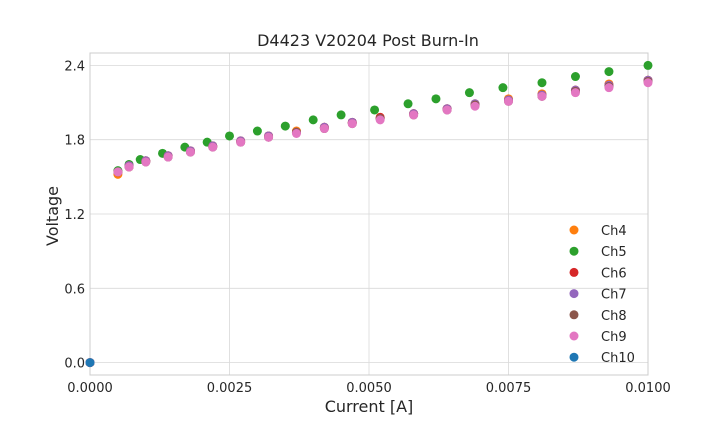  I want to click on y-axis-ticks: 0.0 0.6 1.2 1.8 2.4, so click(74, 215).